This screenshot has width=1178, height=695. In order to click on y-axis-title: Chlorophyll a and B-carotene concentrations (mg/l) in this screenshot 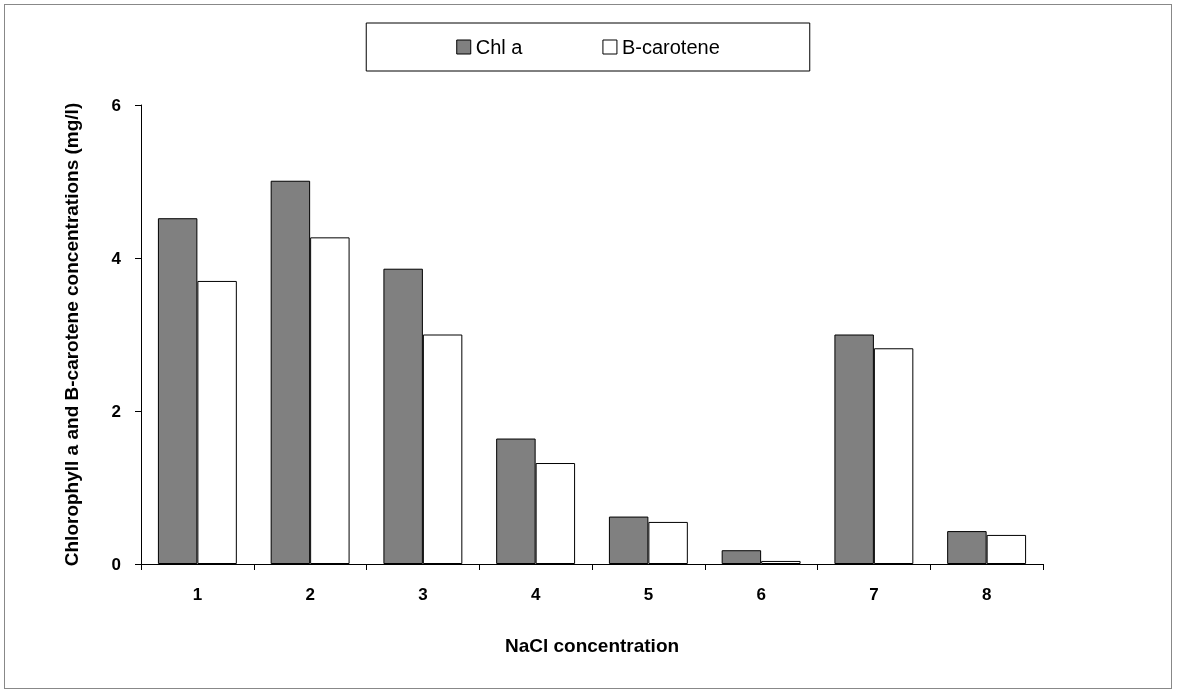, I will do `click(71, 334)`.